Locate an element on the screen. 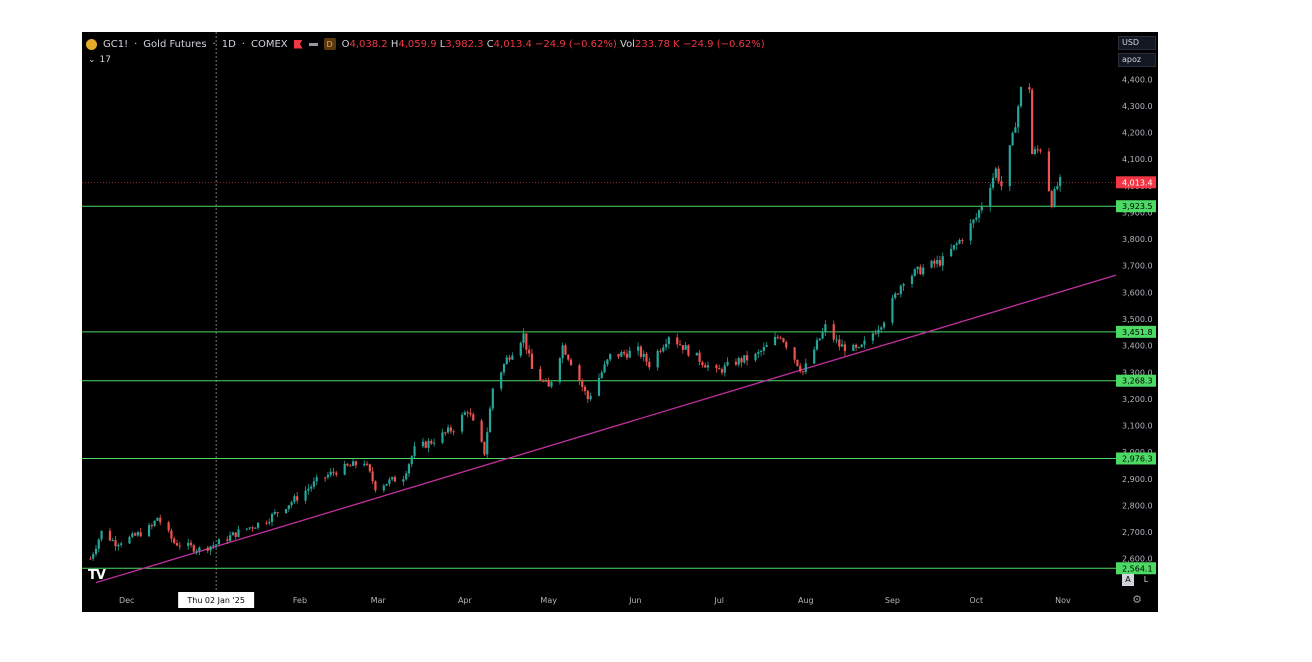  y-tick-label: 2,800.0 is located at coordinates (1137, 505).